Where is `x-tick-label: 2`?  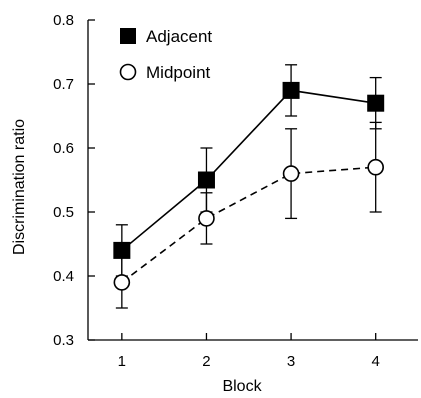 x-tick-label: 2 is located at coordinates (206, 361).